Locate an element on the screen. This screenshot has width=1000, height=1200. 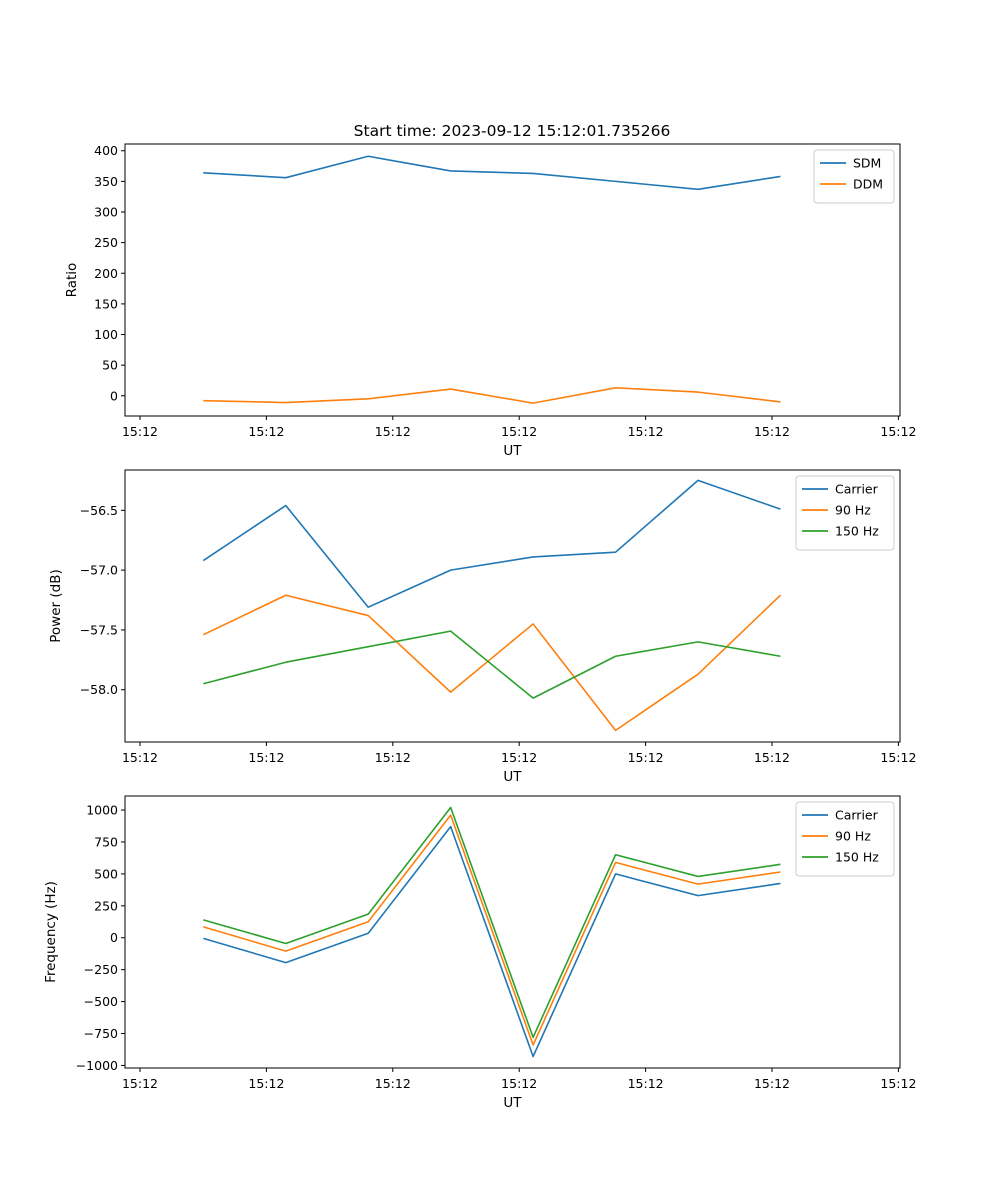
y-axis-label: Power (dB) is located at coordinates (56, 605).